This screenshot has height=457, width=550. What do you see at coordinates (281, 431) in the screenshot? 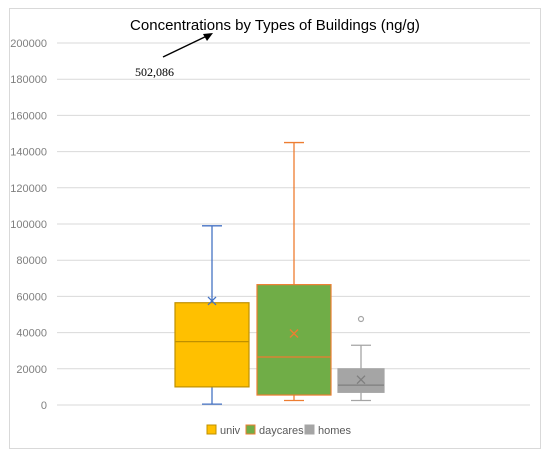
I see `legend-label-daycares: daycares` at bounding box center [281, 431].